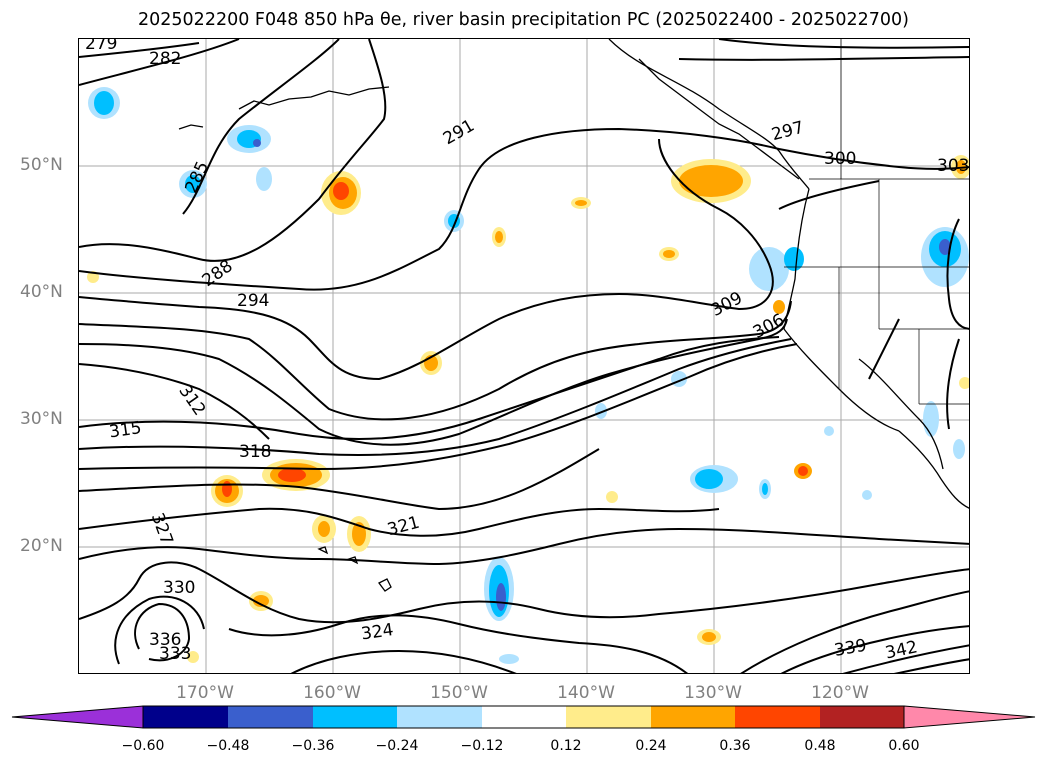 The image size is (1047, 767). What do you see at coordinates (165, 640) in the screenshot?
I see `contour-label: 336` at bounding box center [165, 640].